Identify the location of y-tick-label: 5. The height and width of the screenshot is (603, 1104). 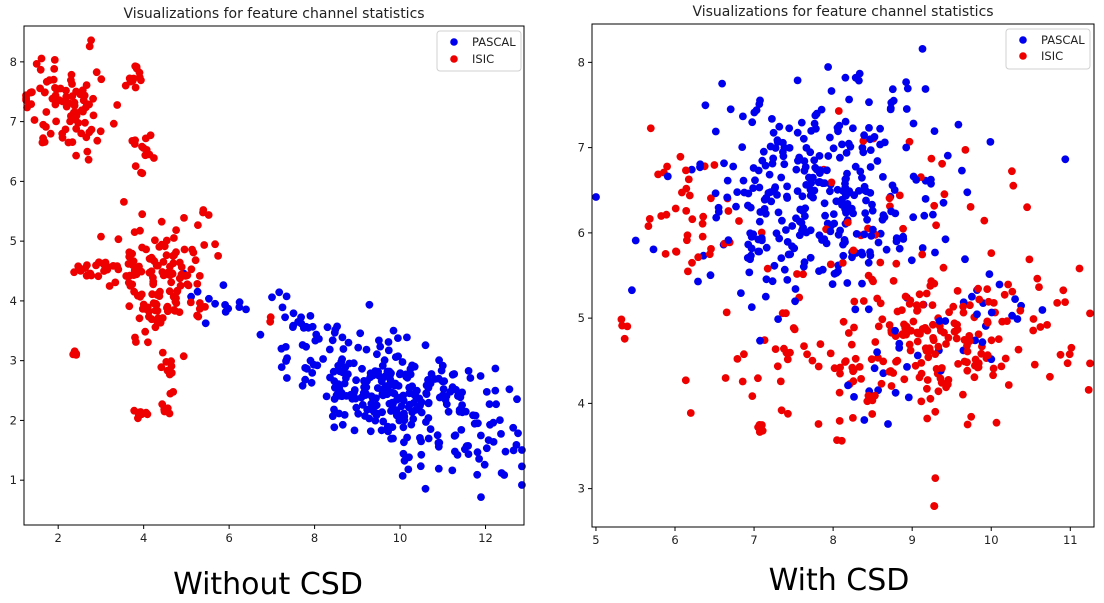
(13, 241).